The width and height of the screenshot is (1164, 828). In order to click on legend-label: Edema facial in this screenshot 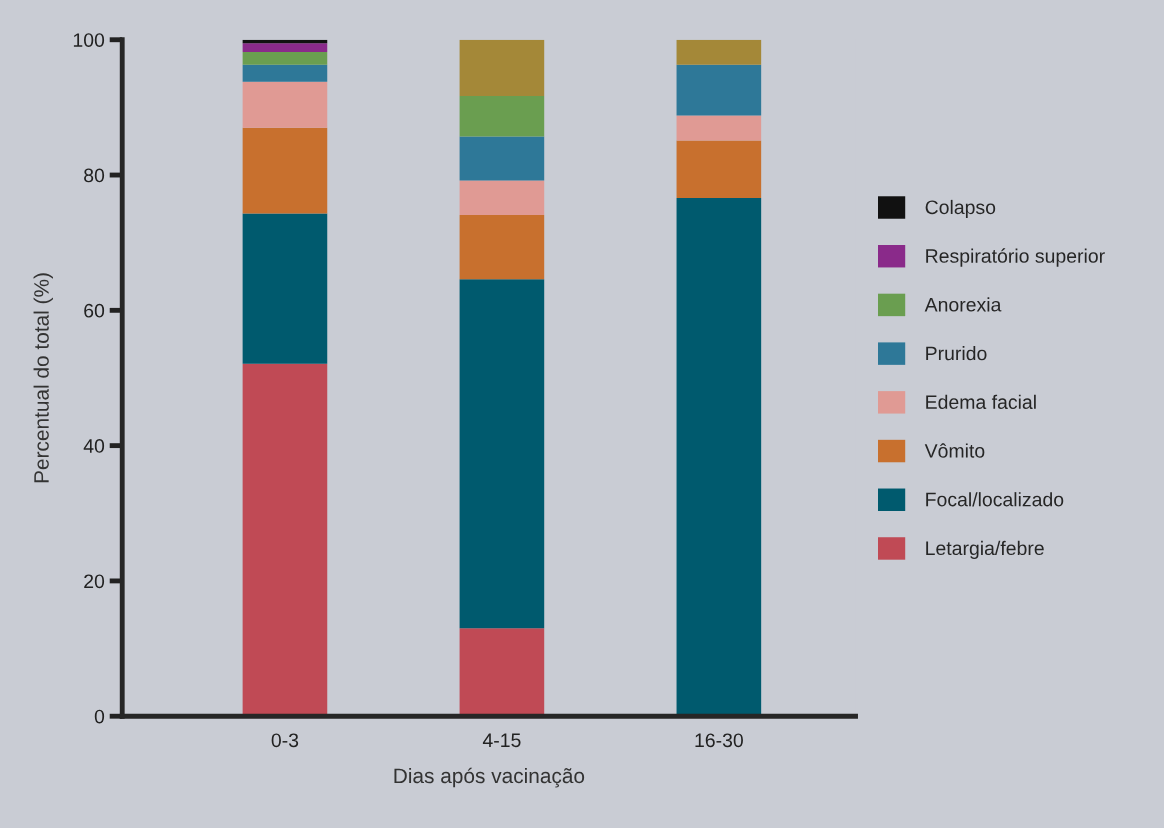, I will do `click(981, 401)`.